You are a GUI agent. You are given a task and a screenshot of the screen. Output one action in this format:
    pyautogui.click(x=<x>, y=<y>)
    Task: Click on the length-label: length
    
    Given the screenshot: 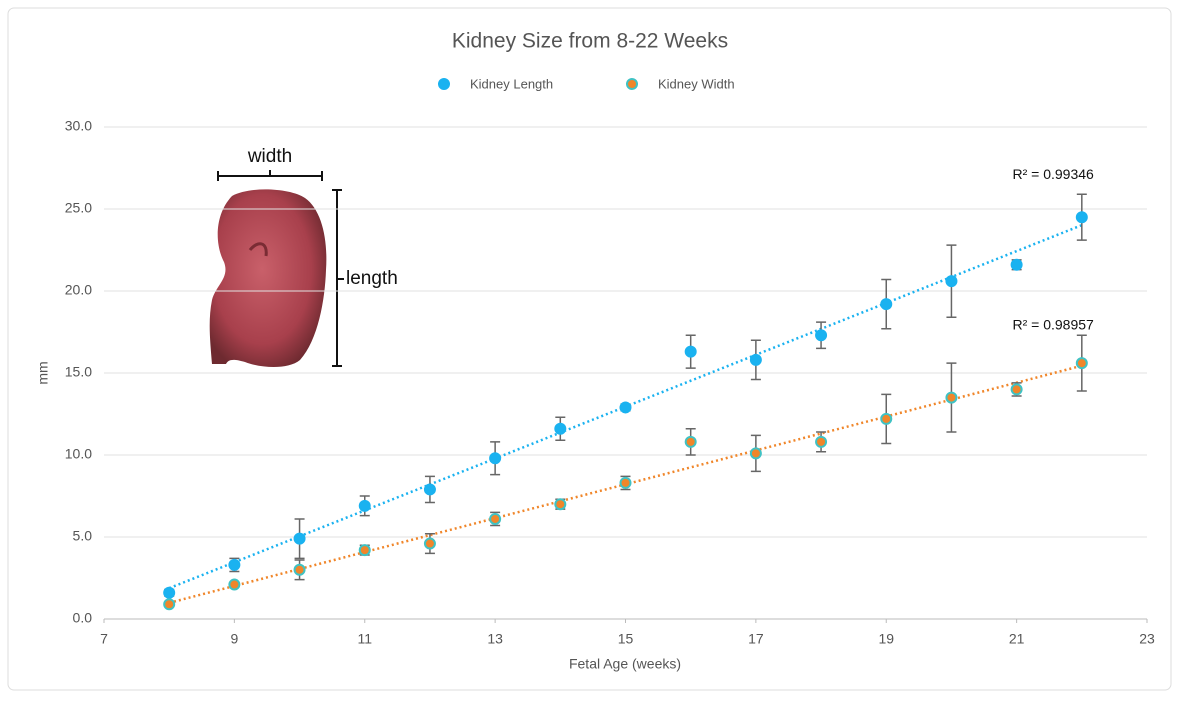 What is the action you would take?
    pyautogui.click(x=372, y=278)
    